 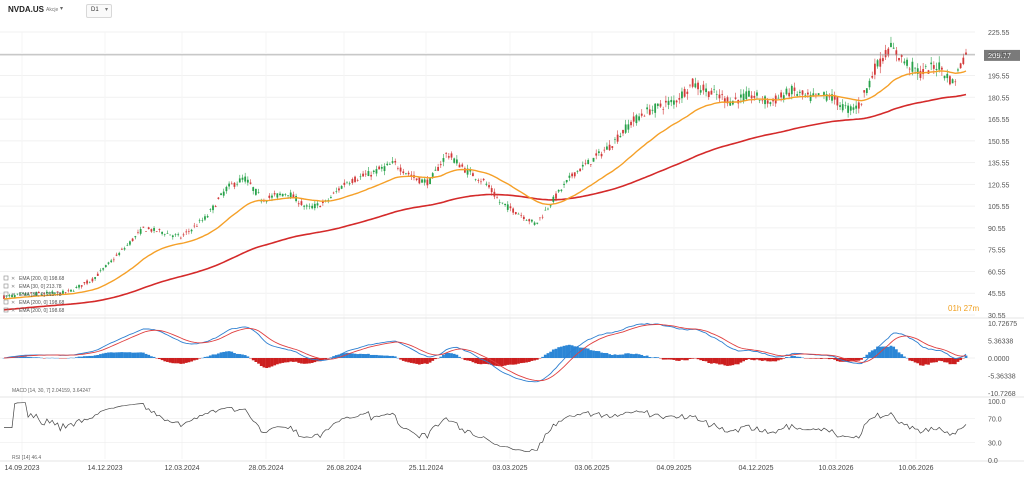 I want to click on symbol-name: NVDA.US, so click(x=26, y=9).